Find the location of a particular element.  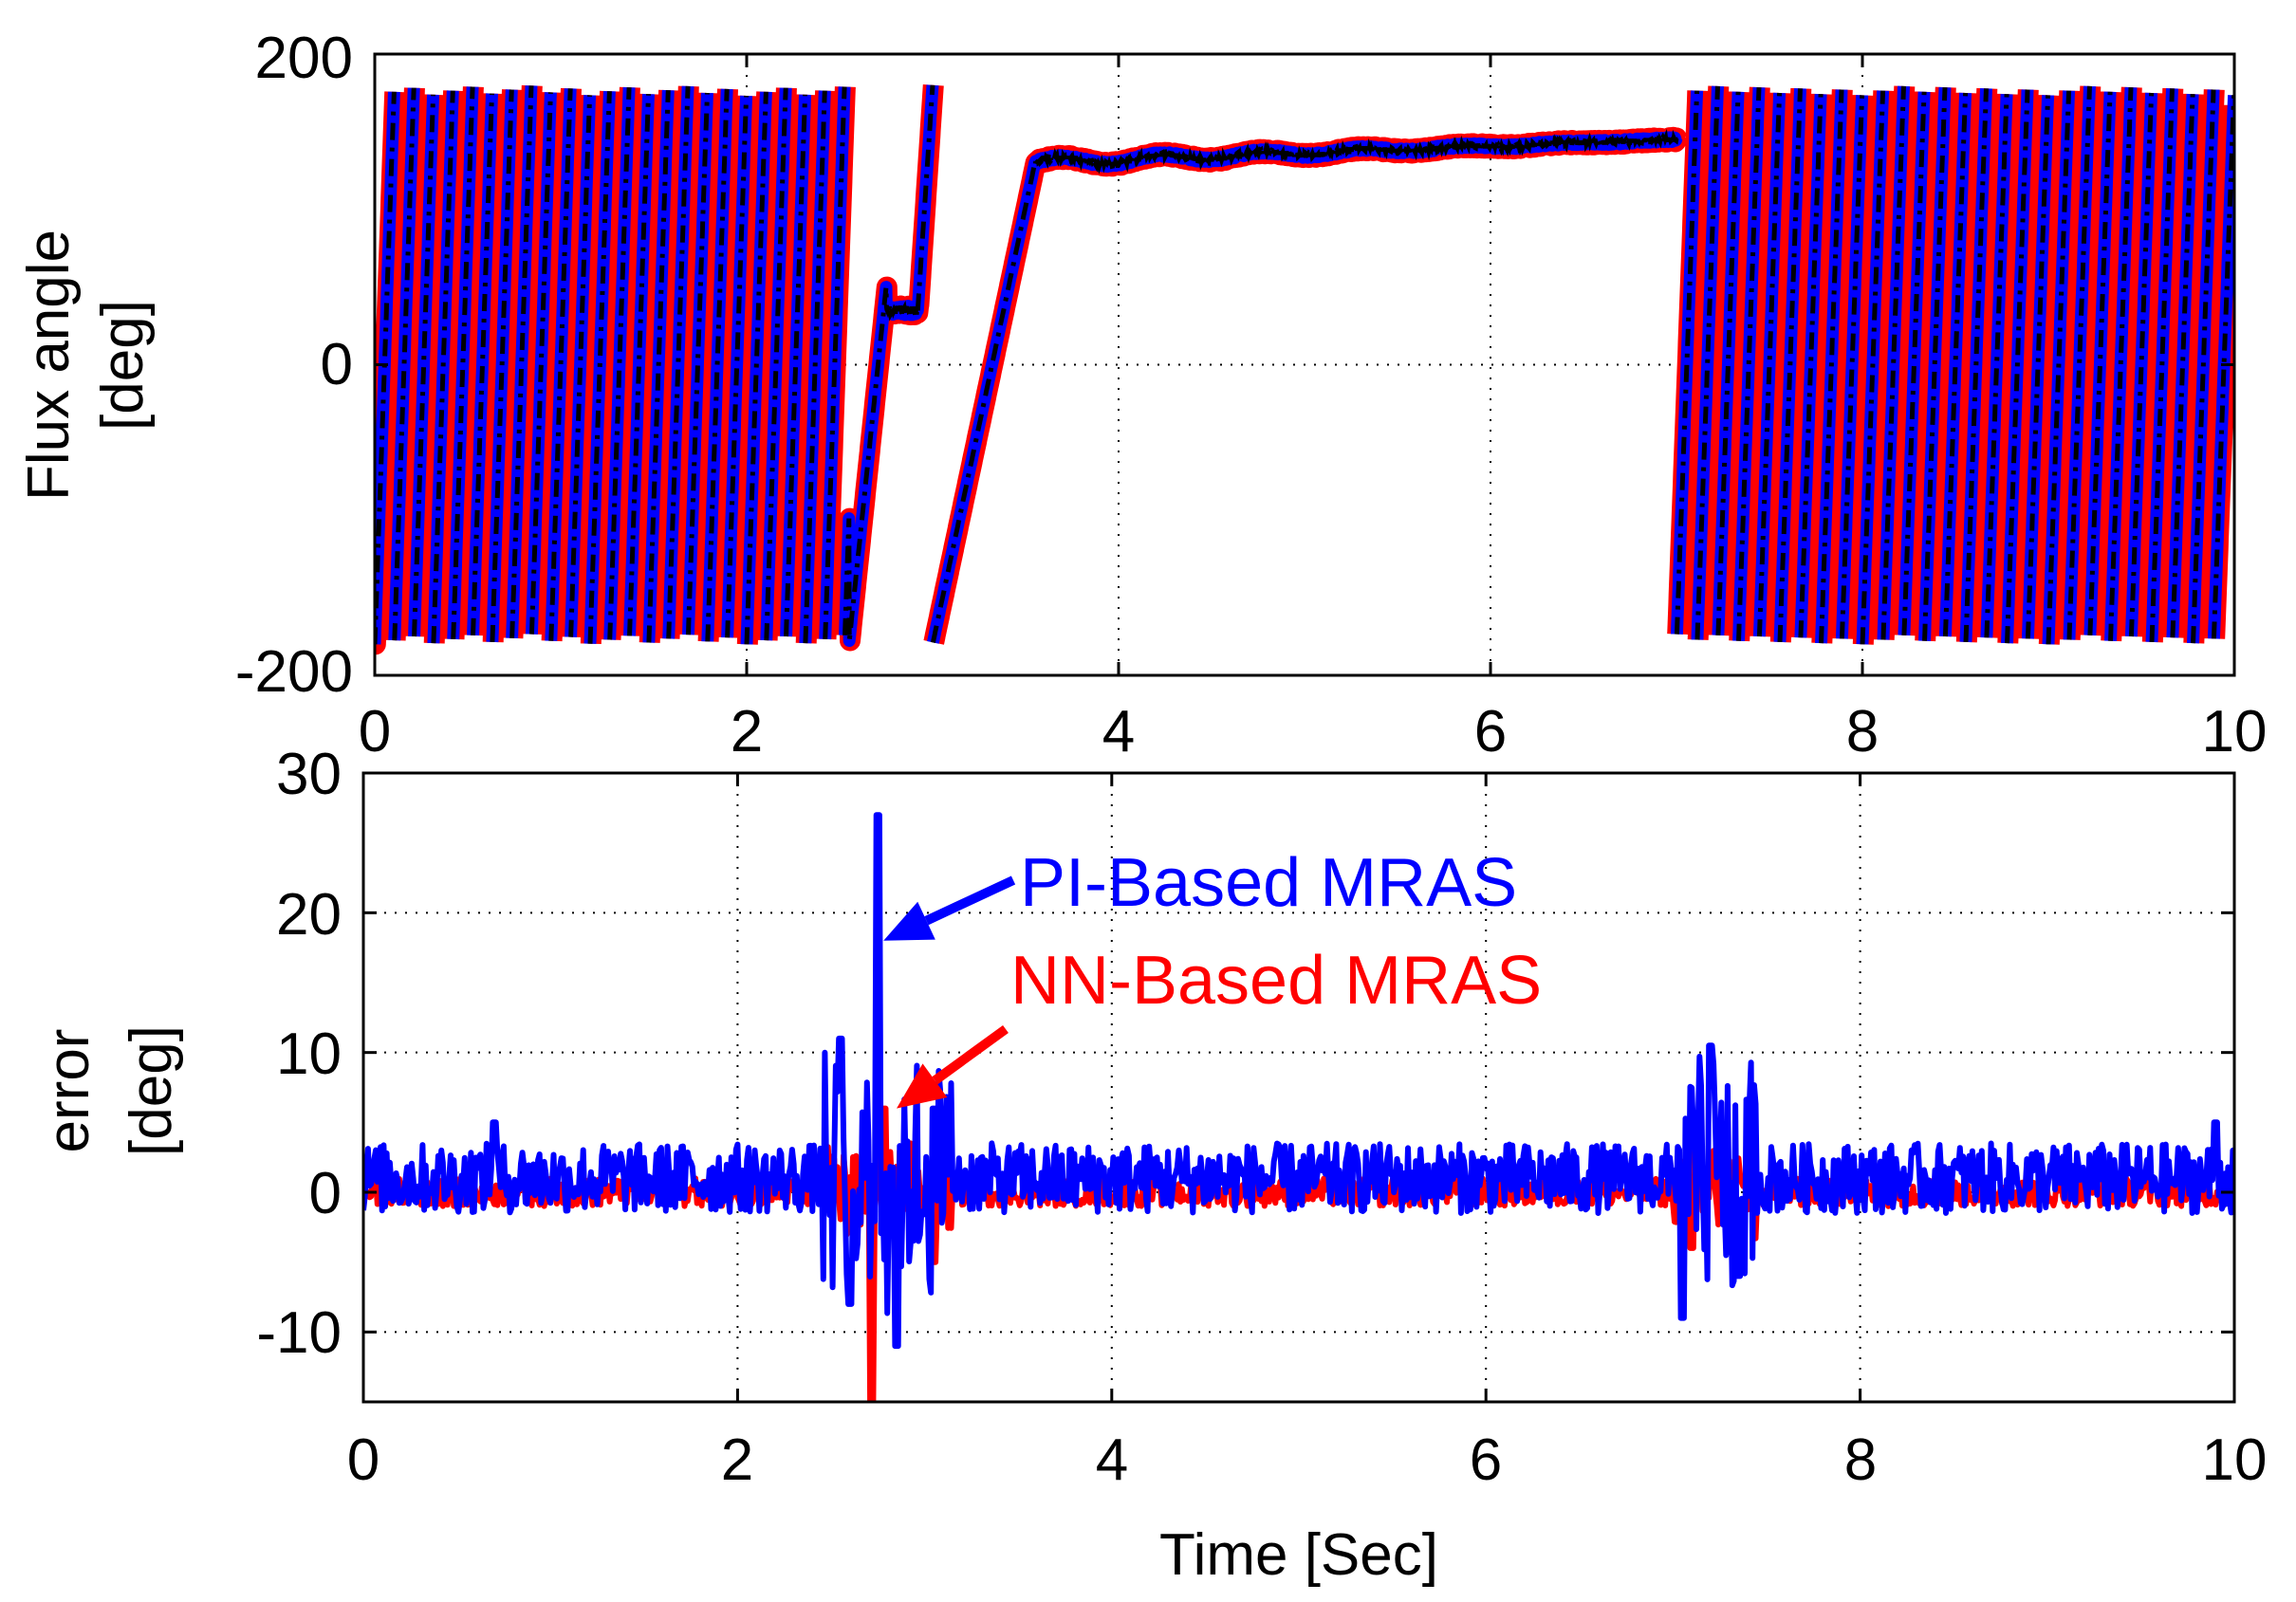

error-ylabel-line2: [deg] is located at coordinates (151, 1091).